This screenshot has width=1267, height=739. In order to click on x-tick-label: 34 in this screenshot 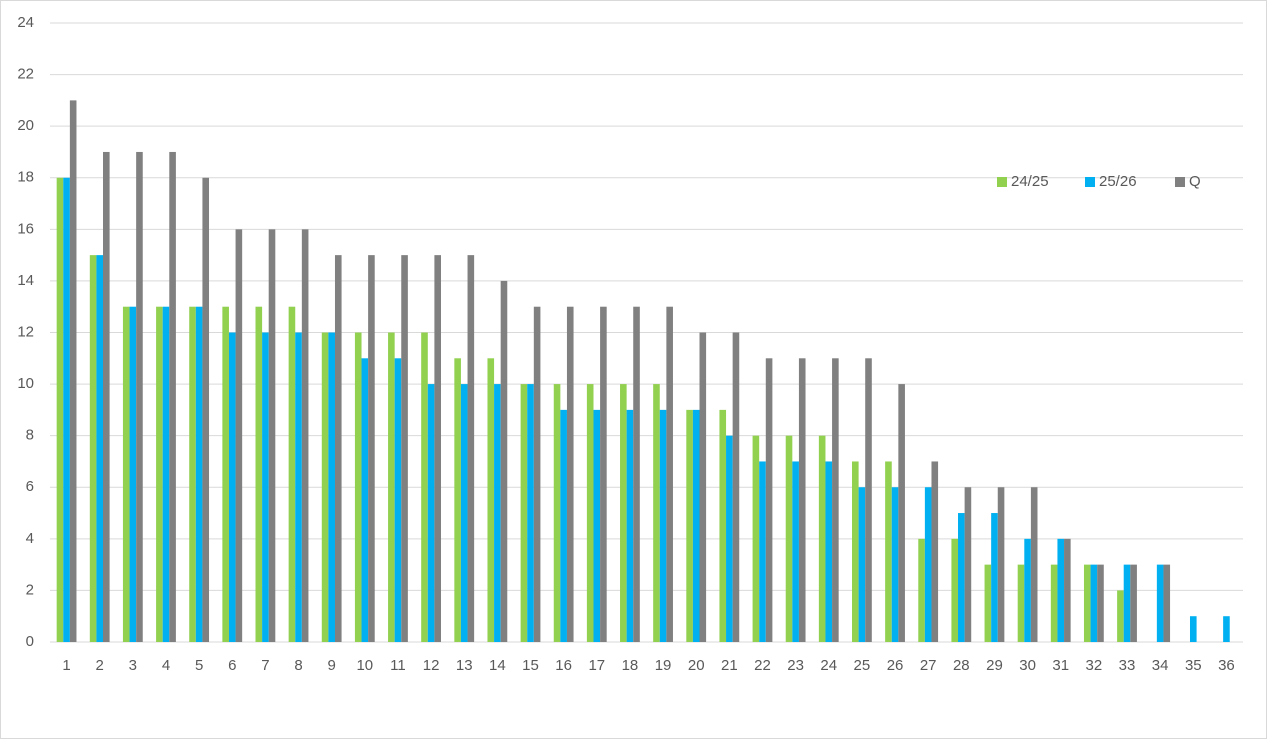, I will do `click(1160, 665)`.